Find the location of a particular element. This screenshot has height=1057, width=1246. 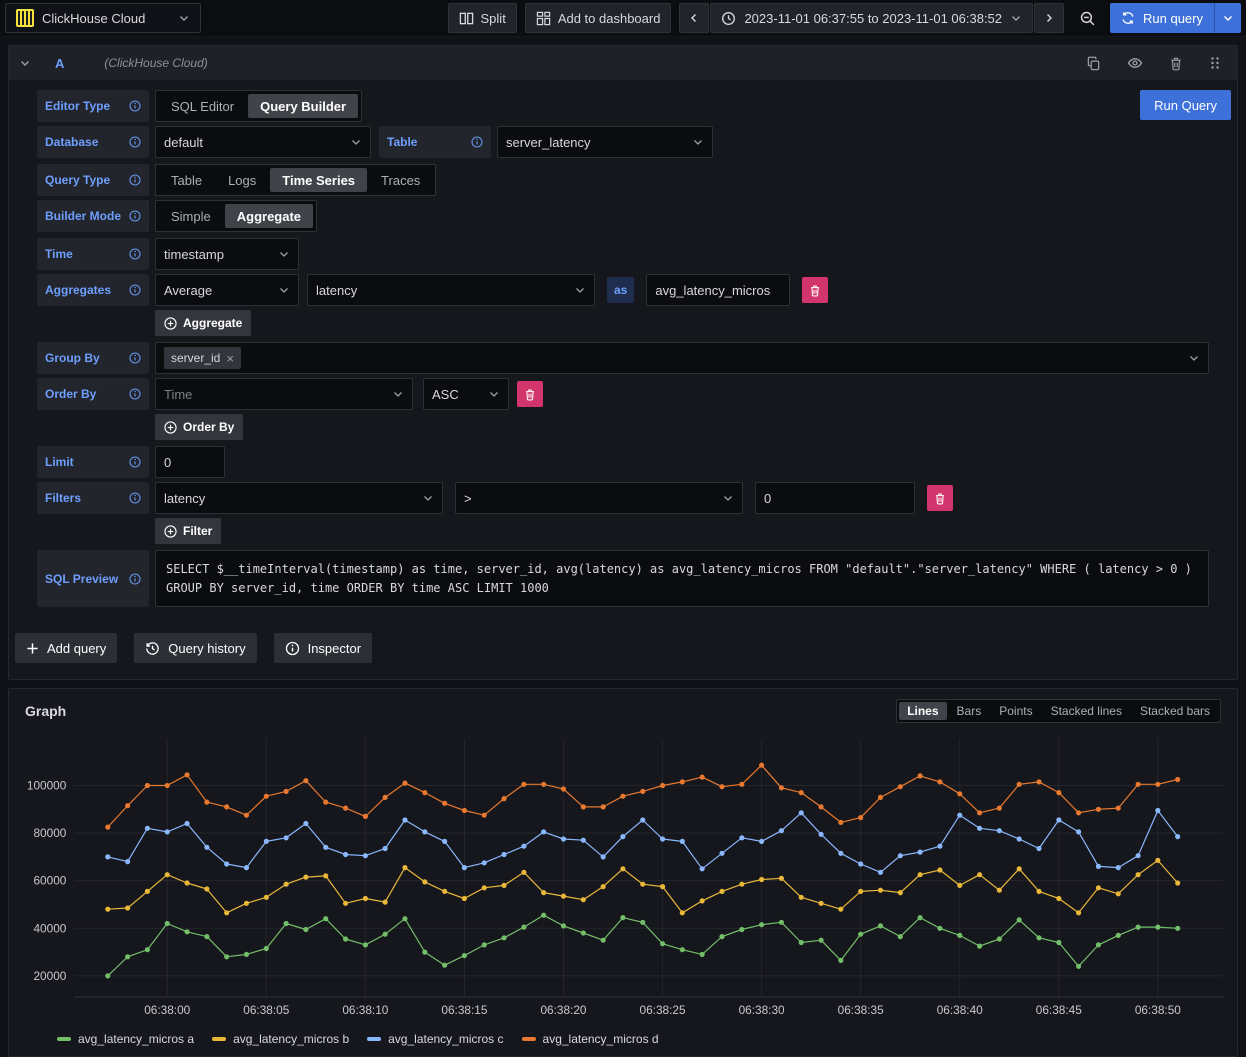

chevron-right-icon is located at coordinates (1049, 18).